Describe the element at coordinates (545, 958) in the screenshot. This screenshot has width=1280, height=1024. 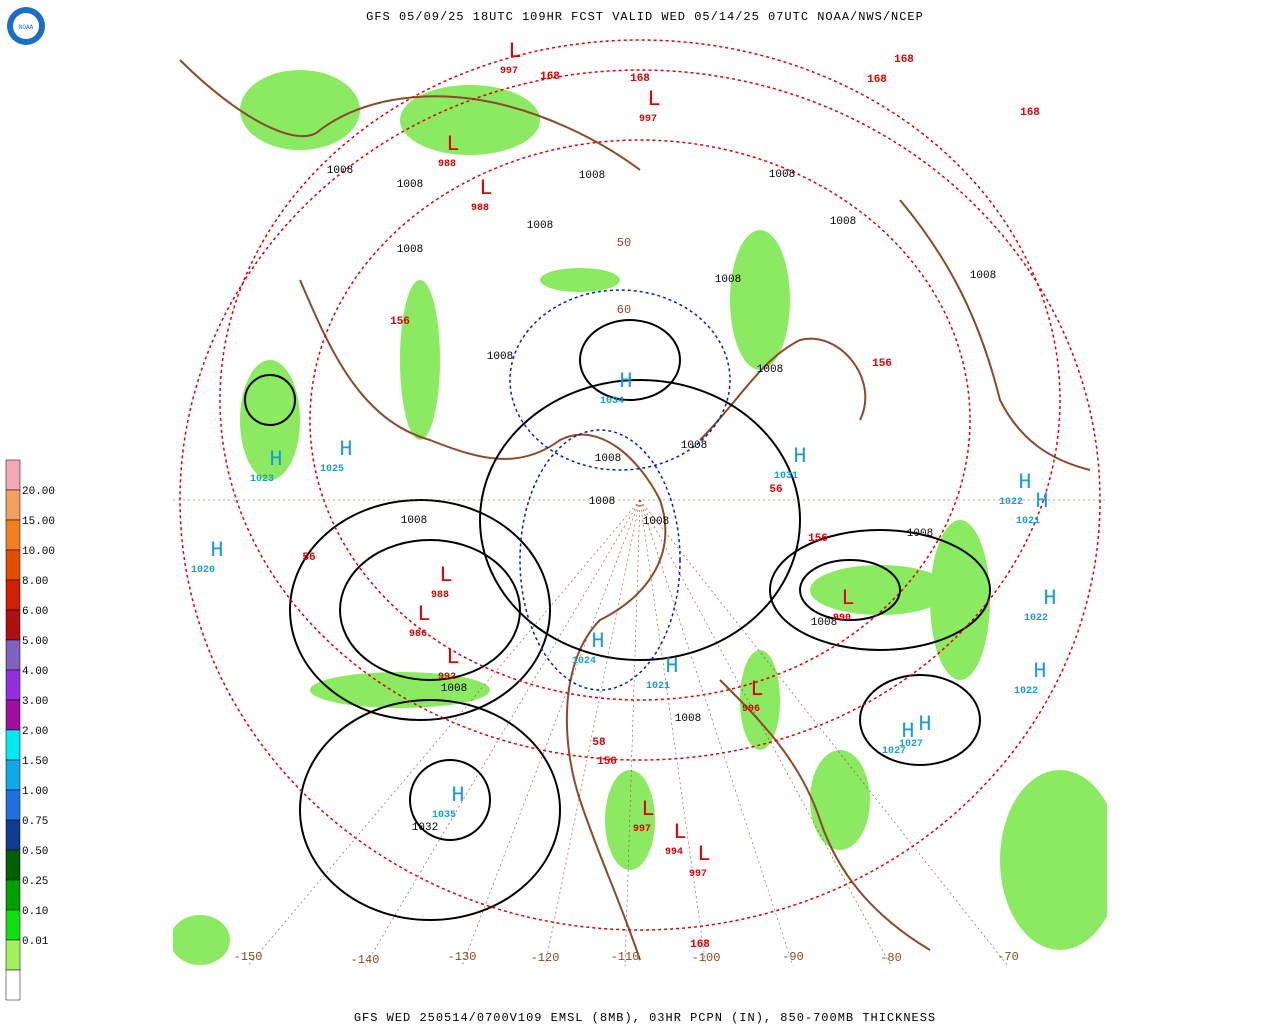
I see `longitude-label: -120` at that location.